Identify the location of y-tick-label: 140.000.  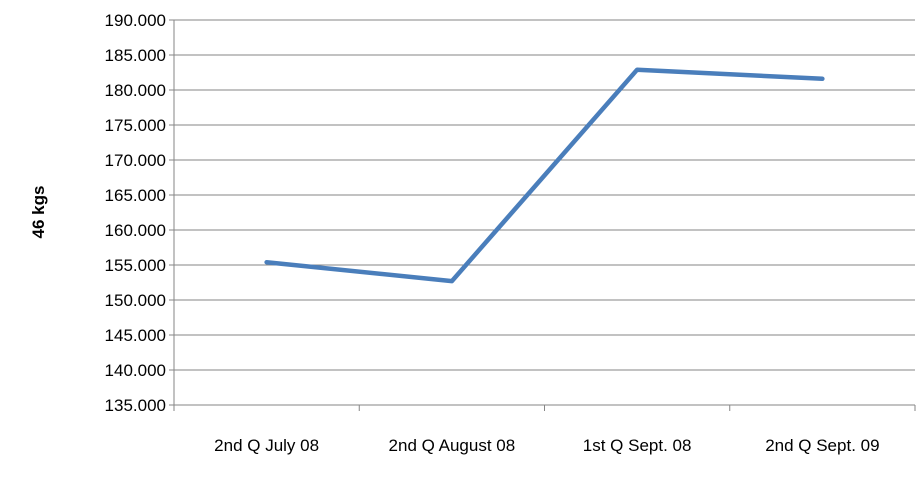
(135, 370).